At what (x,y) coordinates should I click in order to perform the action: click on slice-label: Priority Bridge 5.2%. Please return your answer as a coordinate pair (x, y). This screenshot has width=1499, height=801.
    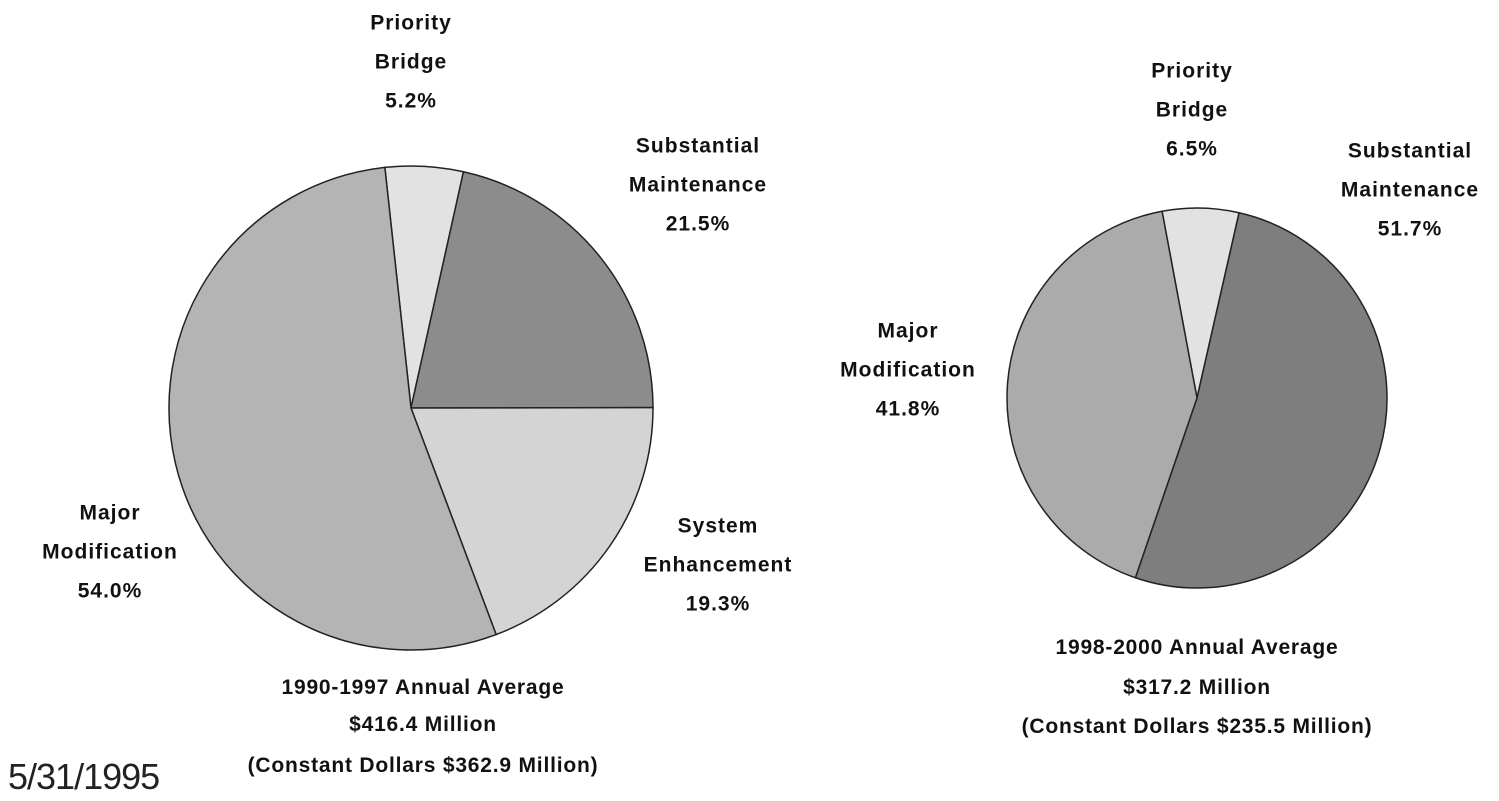
    Looking at the image, I should click on (411, 62).